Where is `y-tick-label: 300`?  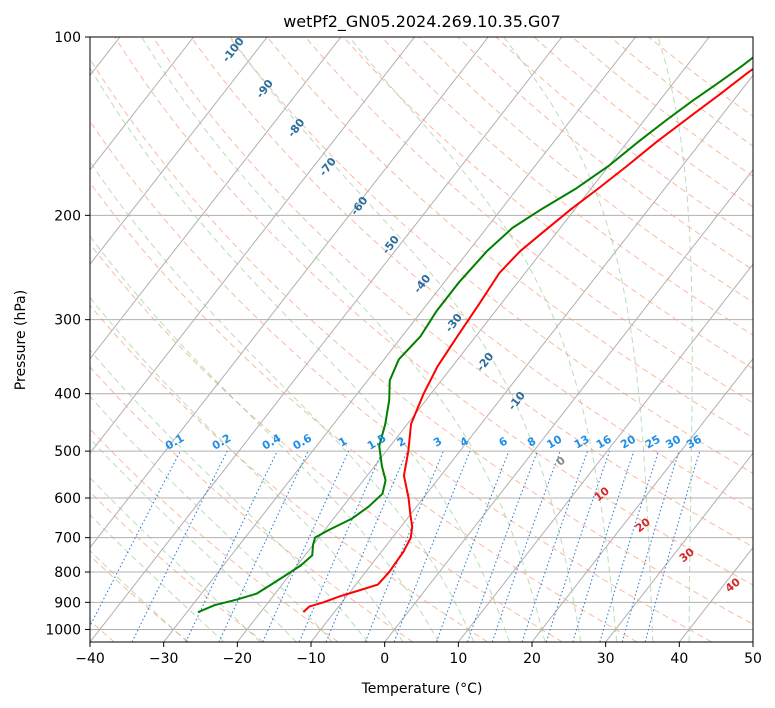 y-tick-label: 300 is located at coordinates (67, 321).